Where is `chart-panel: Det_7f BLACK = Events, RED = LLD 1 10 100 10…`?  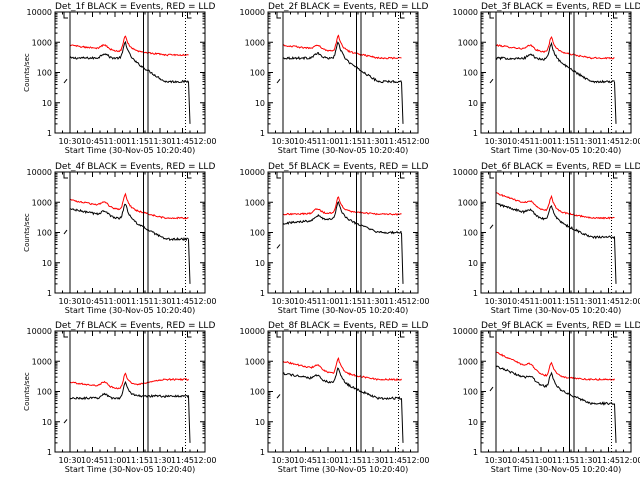
chart-panel: Det_7f BLACK = Events, RED = LLD 1 10 100 10… is located at coordinates (120, 397).